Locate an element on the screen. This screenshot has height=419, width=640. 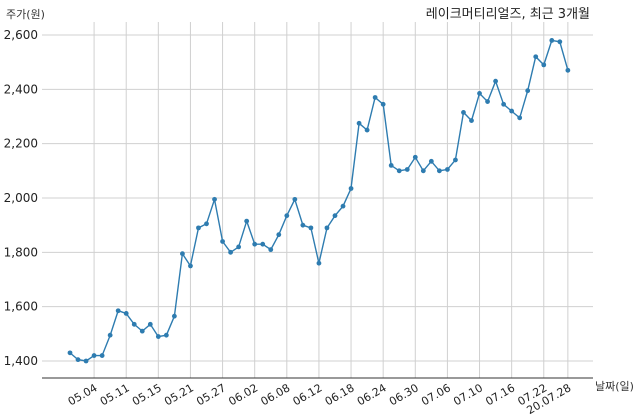
y-tick-label: 1,400 is located at coordinates (21, 361).